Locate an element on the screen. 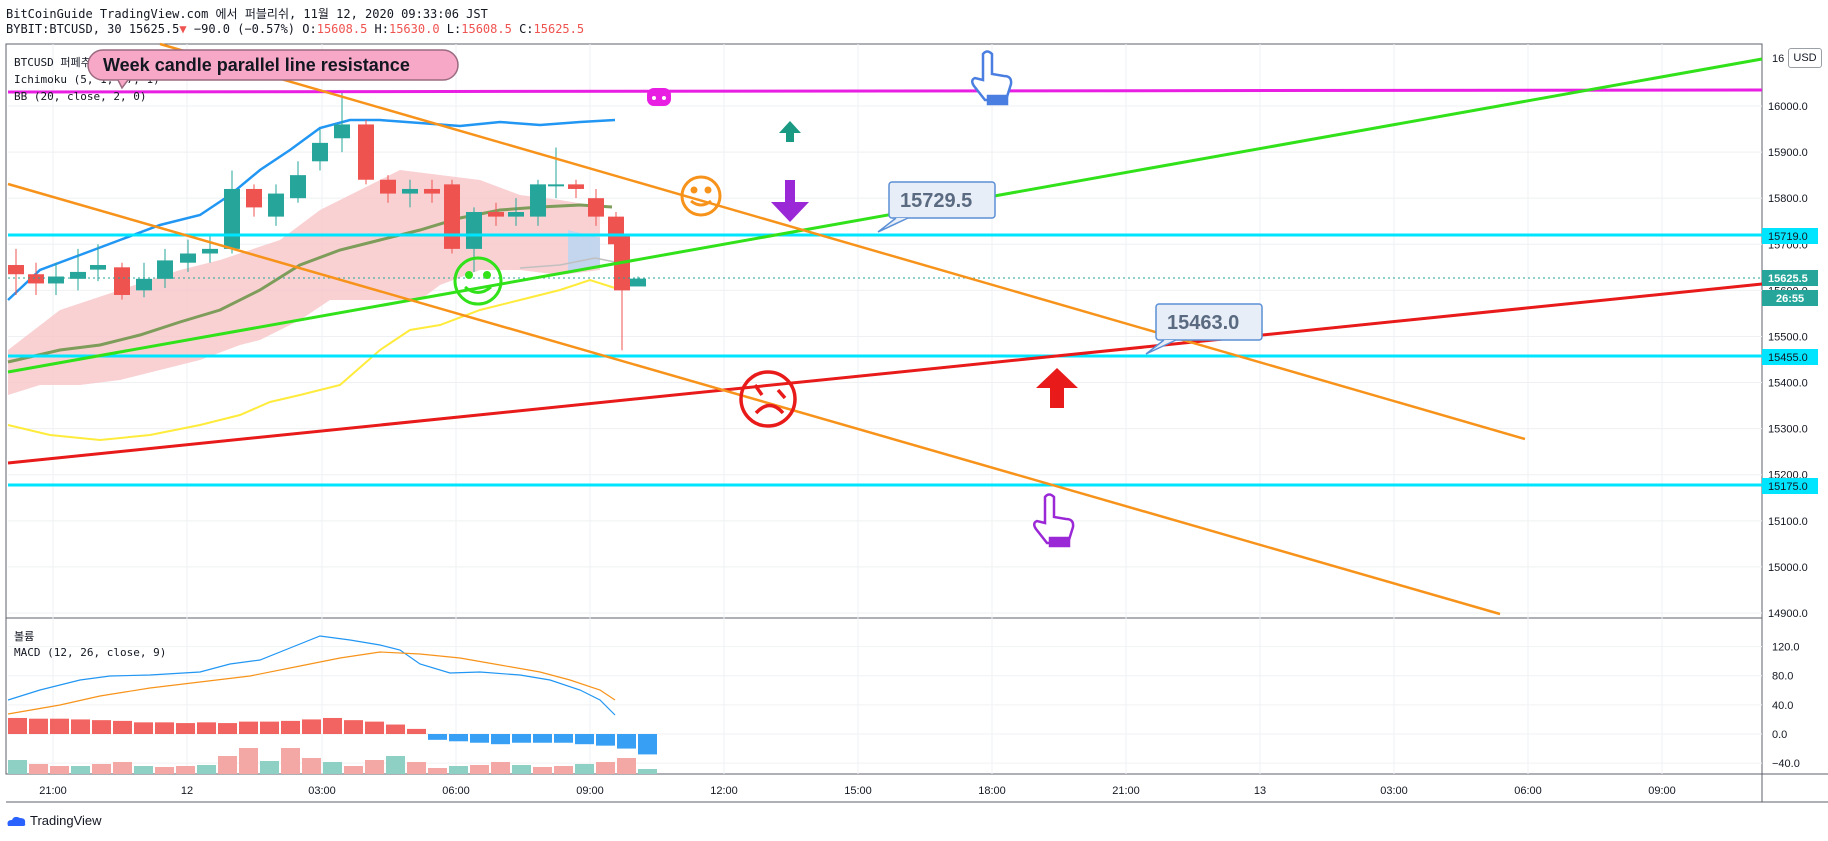 The width and height of the screenshot is (1828, 841). high-value: 15630.0 is located at coordinates (414, 29).